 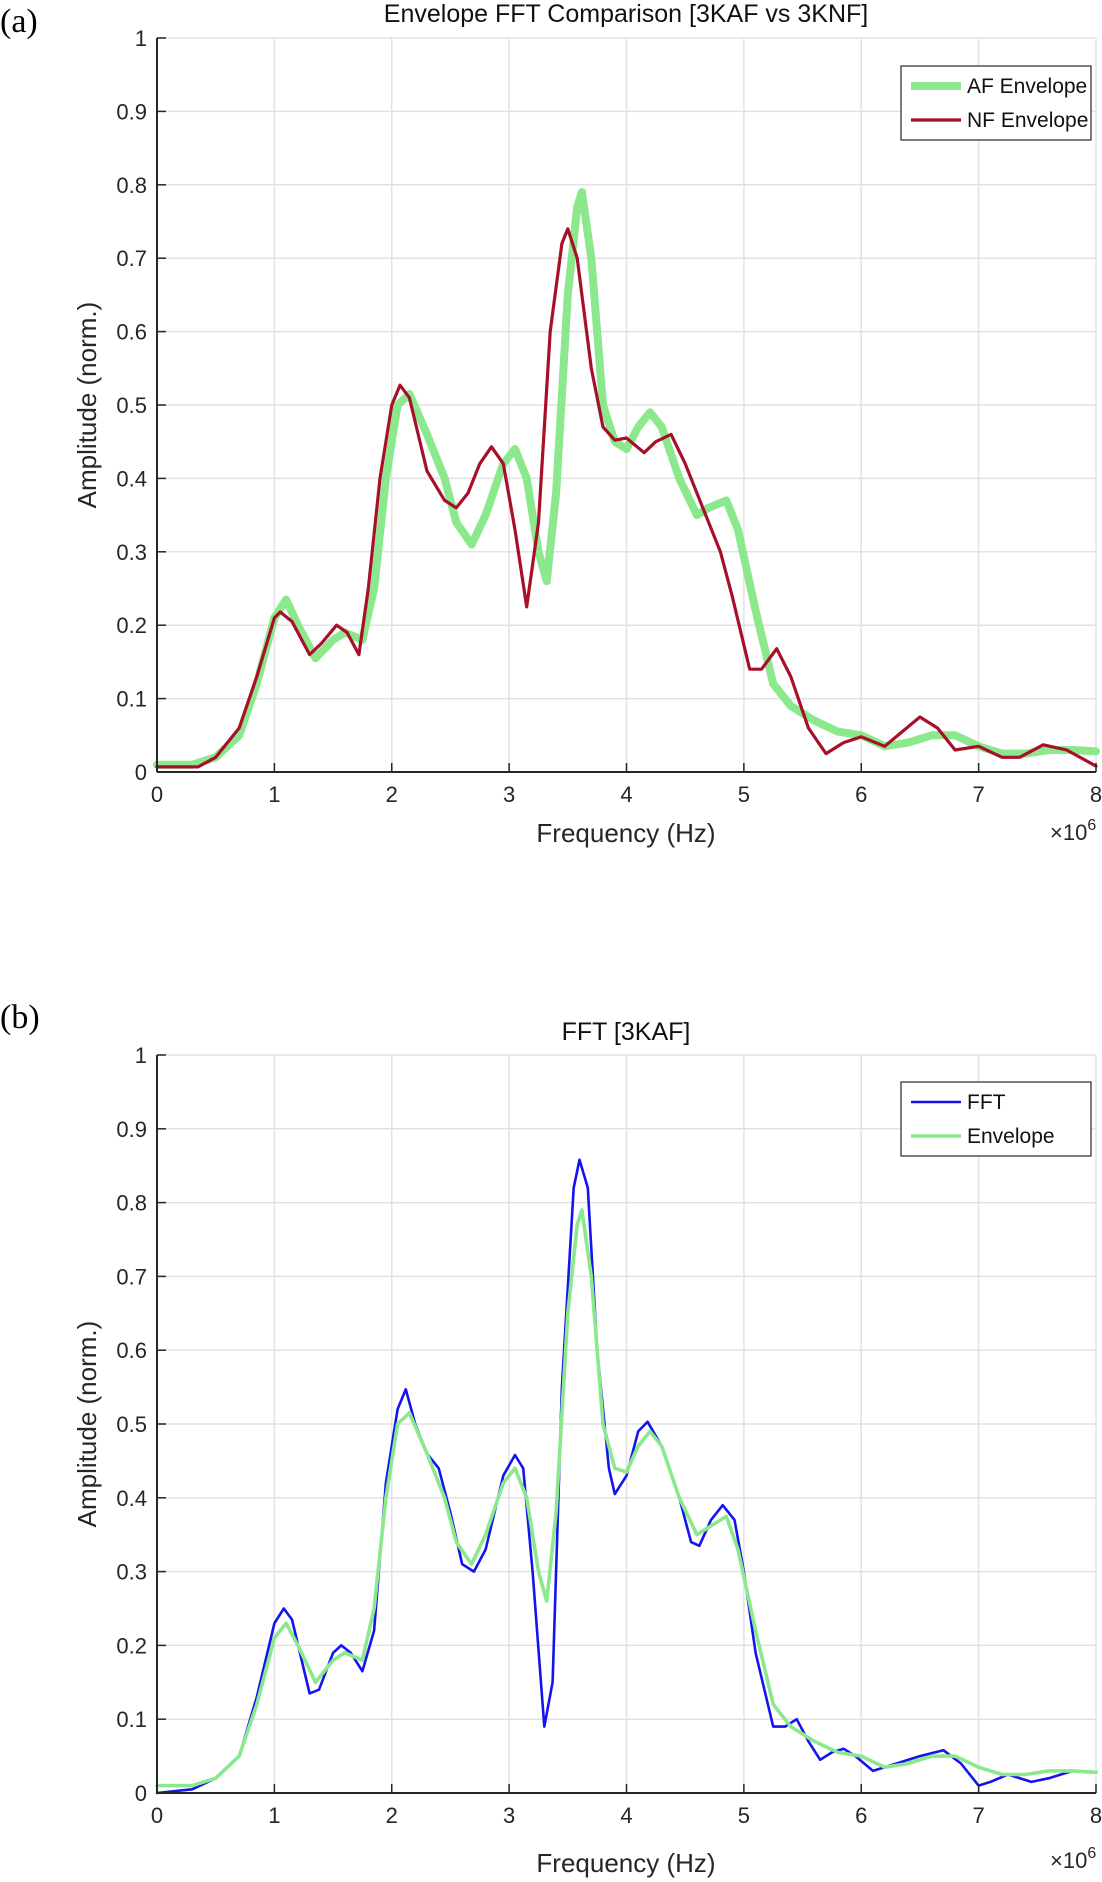 I want to click on y-axis-label-a: Amplitude (norm.), so click(x=87, y=405).